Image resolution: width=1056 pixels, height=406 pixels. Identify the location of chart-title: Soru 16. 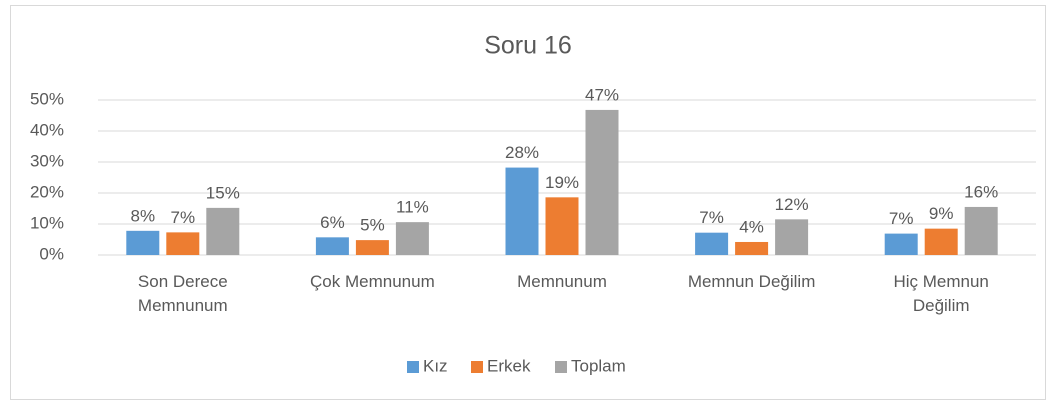
(528, 46).